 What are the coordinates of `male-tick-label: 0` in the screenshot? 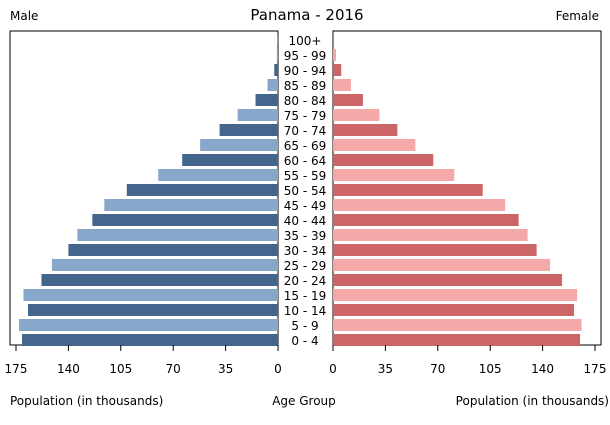 It's located at (278, 369).